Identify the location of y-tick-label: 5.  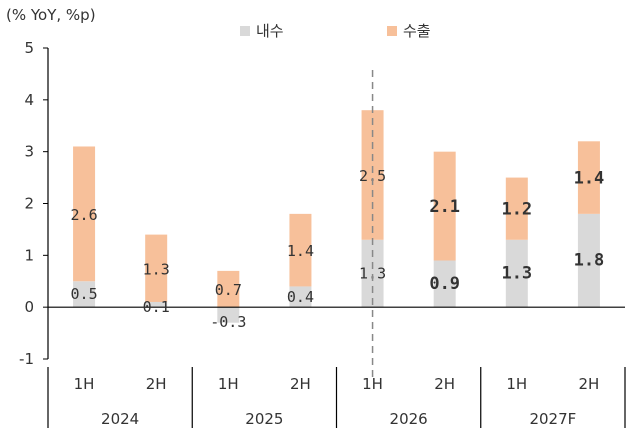
(29, 48).